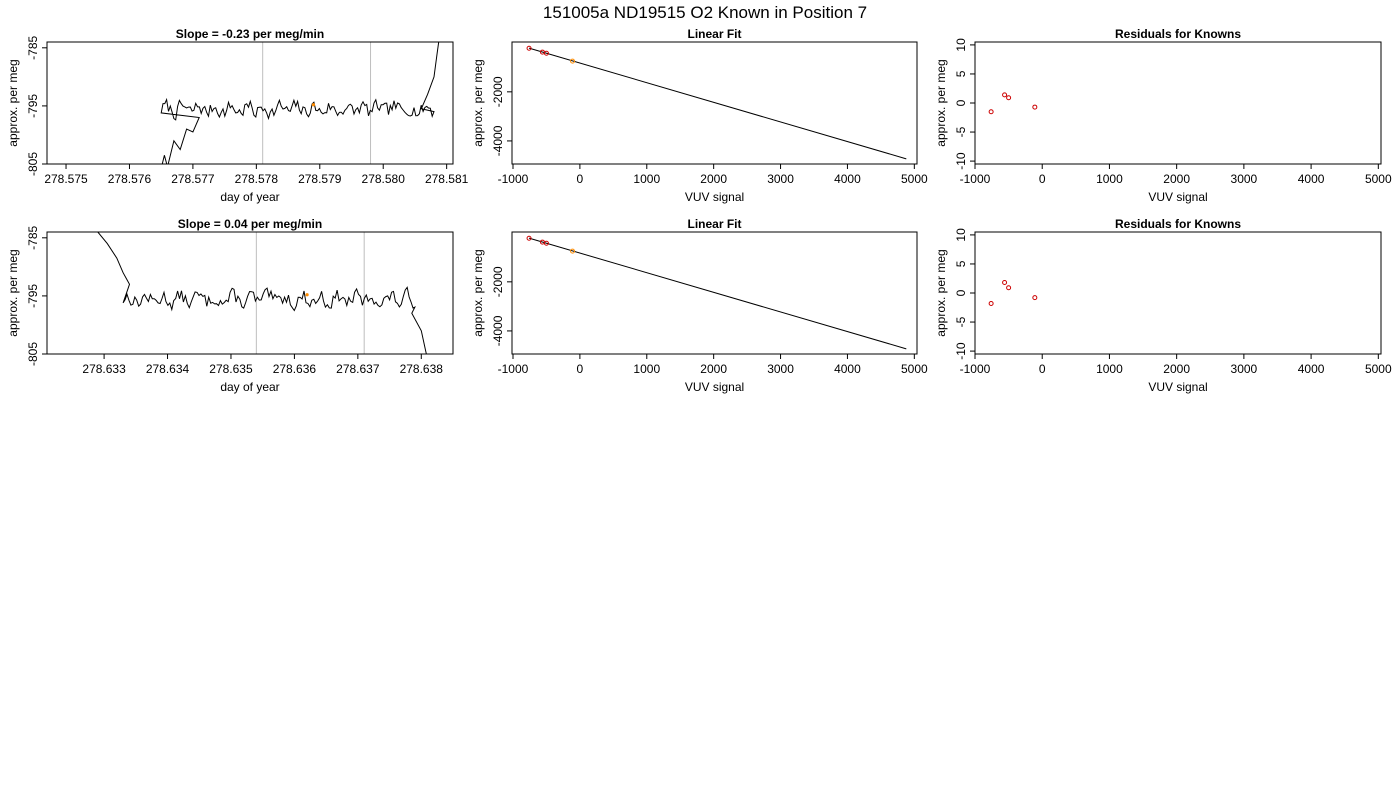 The image size is (1400, 800). Describe the element at coordinates (231, 369) in the screenshot. I see `x-tick-label: 278.635` at that location.